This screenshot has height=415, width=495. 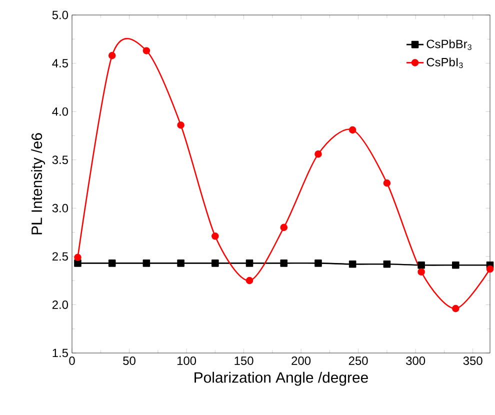 I want to click on y-tick-label: 4.0, so click(x=60, y=111).